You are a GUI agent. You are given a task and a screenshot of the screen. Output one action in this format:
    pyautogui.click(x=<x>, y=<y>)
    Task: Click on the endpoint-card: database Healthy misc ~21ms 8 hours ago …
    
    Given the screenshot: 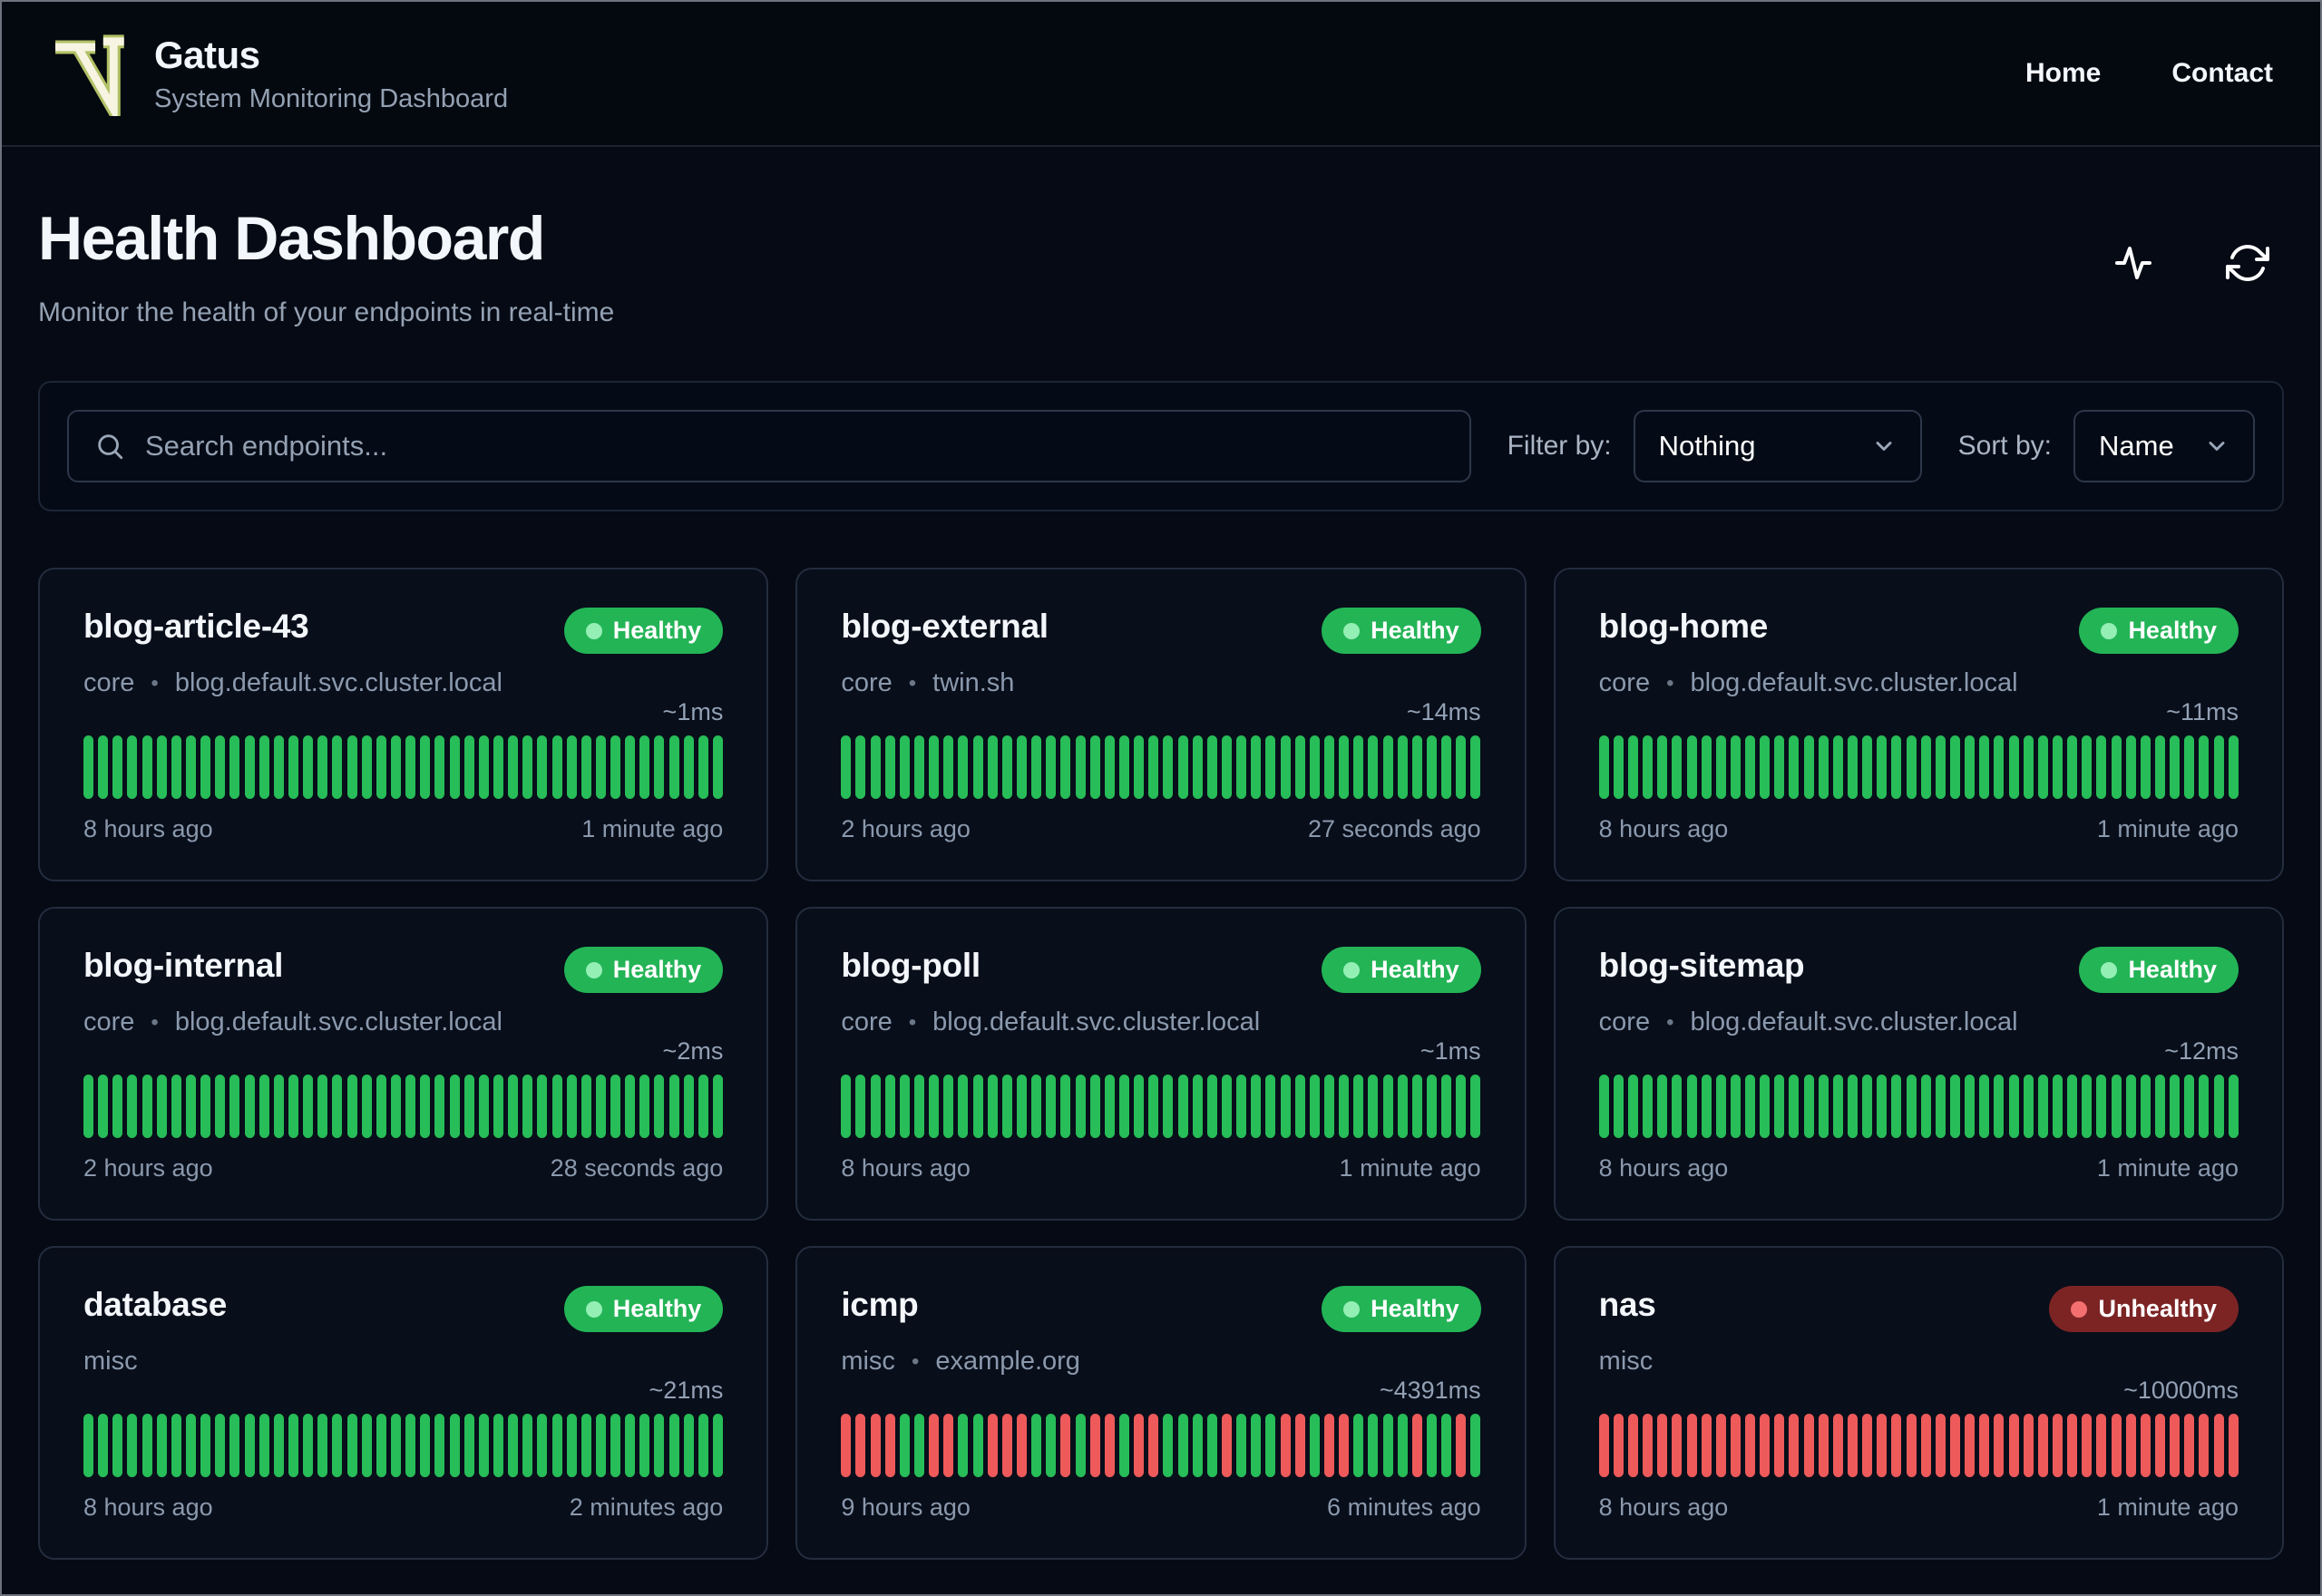 What is the action you would take?
    pyautogui.click(x=403, y=1403)
    